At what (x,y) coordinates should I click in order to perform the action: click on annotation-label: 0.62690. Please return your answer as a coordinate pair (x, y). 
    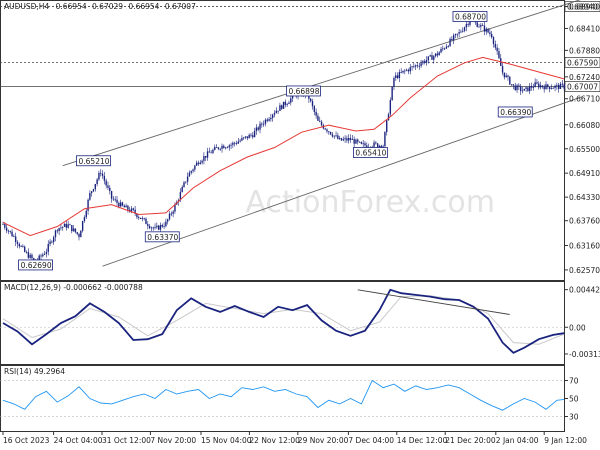
    Looking at the image, I should click on (36, 265).